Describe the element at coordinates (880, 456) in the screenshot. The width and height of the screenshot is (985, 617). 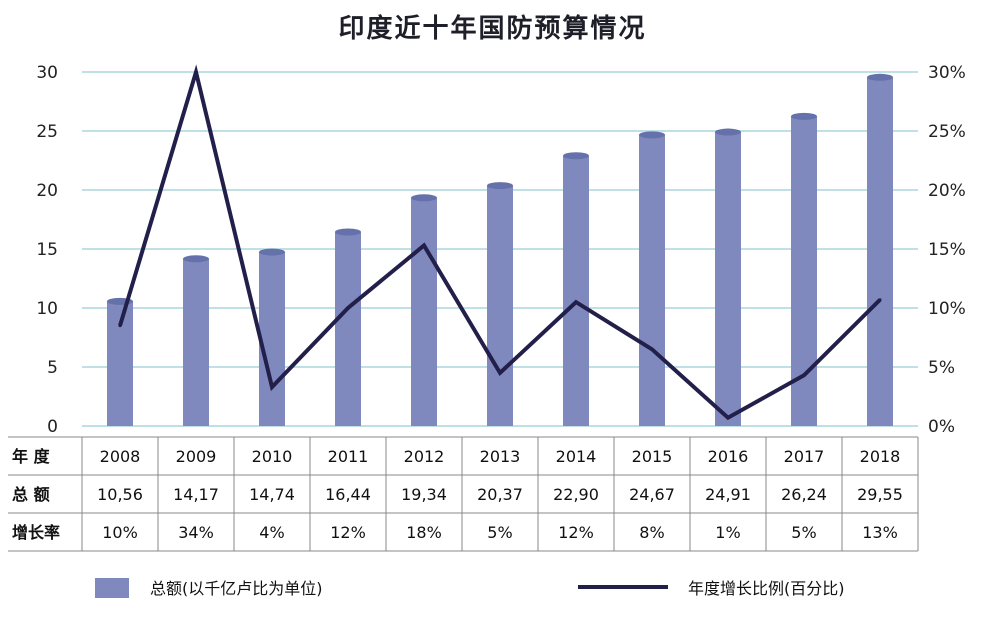
I see `table-cell: 2018` at that location.